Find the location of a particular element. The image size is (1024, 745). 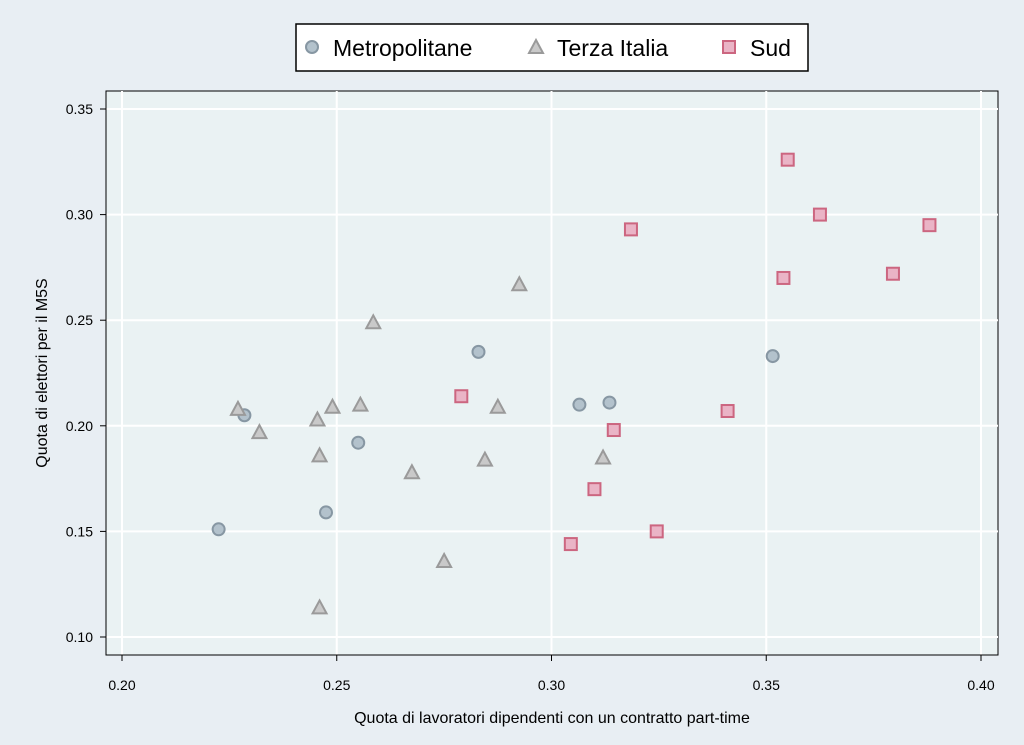

x-tick-label: 0.25 is located at coordinates (336, 685).